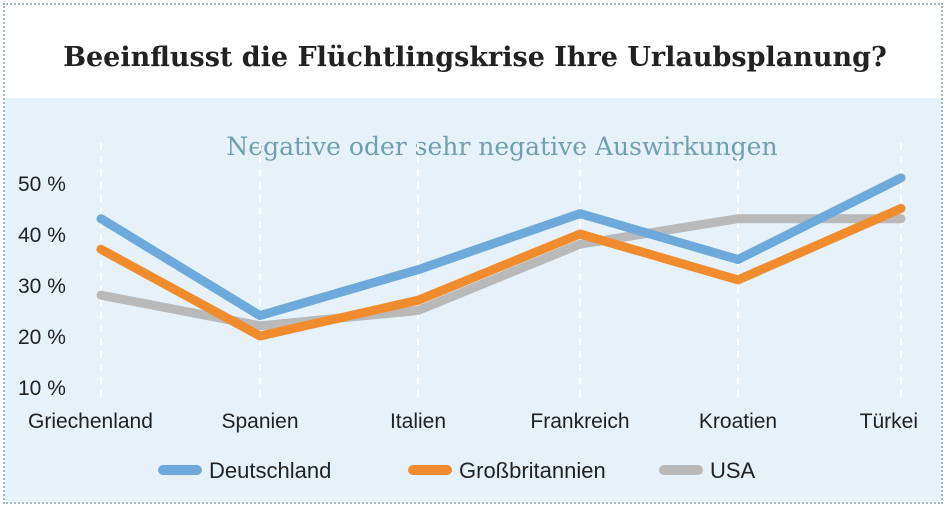  Describe the element at coordinates (889, 421) in the screenshot. I see `x-tick-label: Türkei` at that location.